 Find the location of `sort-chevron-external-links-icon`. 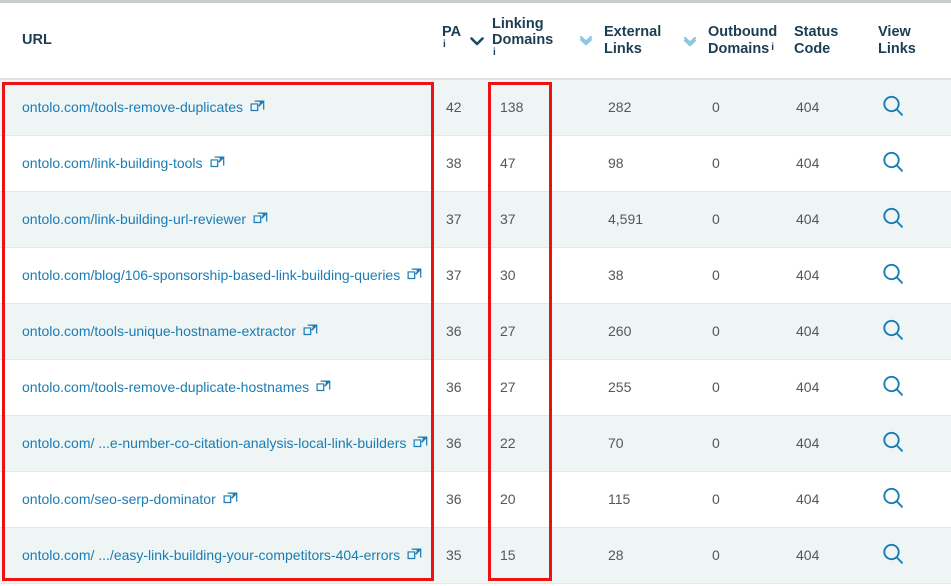

sort-chevron-external-links-icon is located at coordinates (690, 41).